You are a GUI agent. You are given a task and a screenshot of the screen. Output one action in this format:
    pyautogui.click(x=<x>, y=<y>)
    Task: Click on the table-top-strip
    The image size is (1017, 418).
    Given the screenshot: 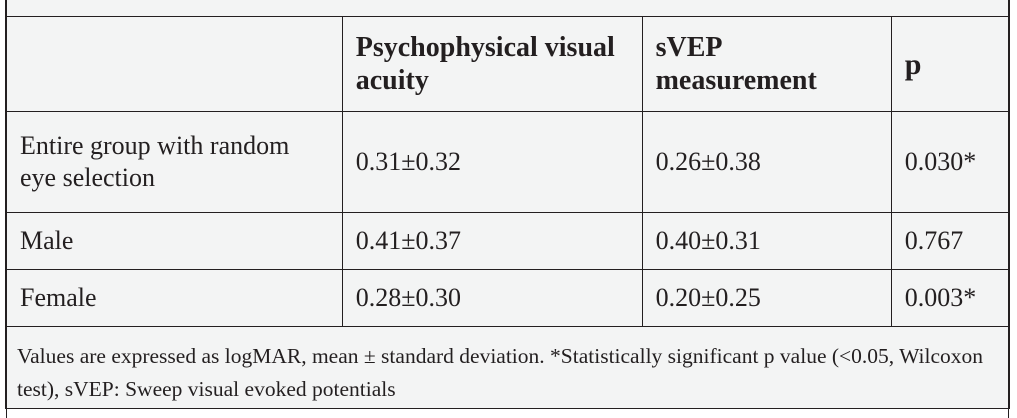 What is the action you would take?
    pyautogui.click(x=508, y=8)
    